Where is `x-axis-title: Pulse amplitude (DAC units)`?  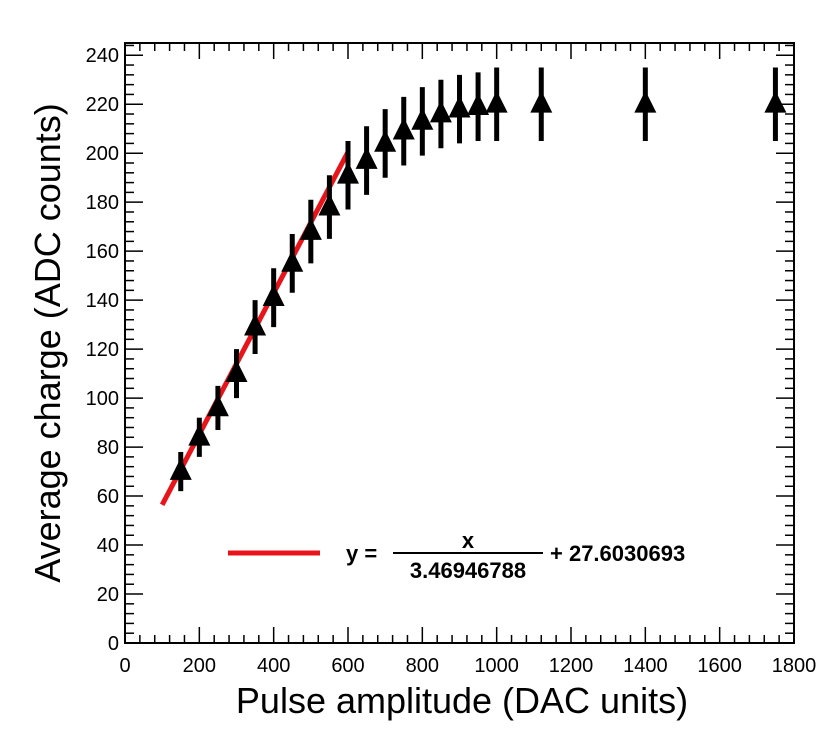 x-axis-title: Pulse amplitude (DAC units) is located at coordinates (462, 700).